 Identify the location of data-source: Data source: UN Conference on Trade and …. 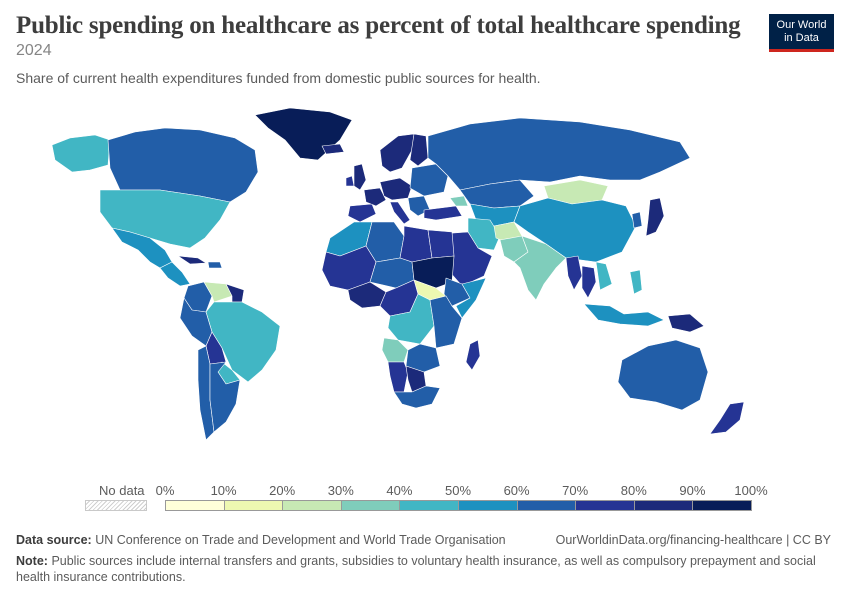
(261, 540).